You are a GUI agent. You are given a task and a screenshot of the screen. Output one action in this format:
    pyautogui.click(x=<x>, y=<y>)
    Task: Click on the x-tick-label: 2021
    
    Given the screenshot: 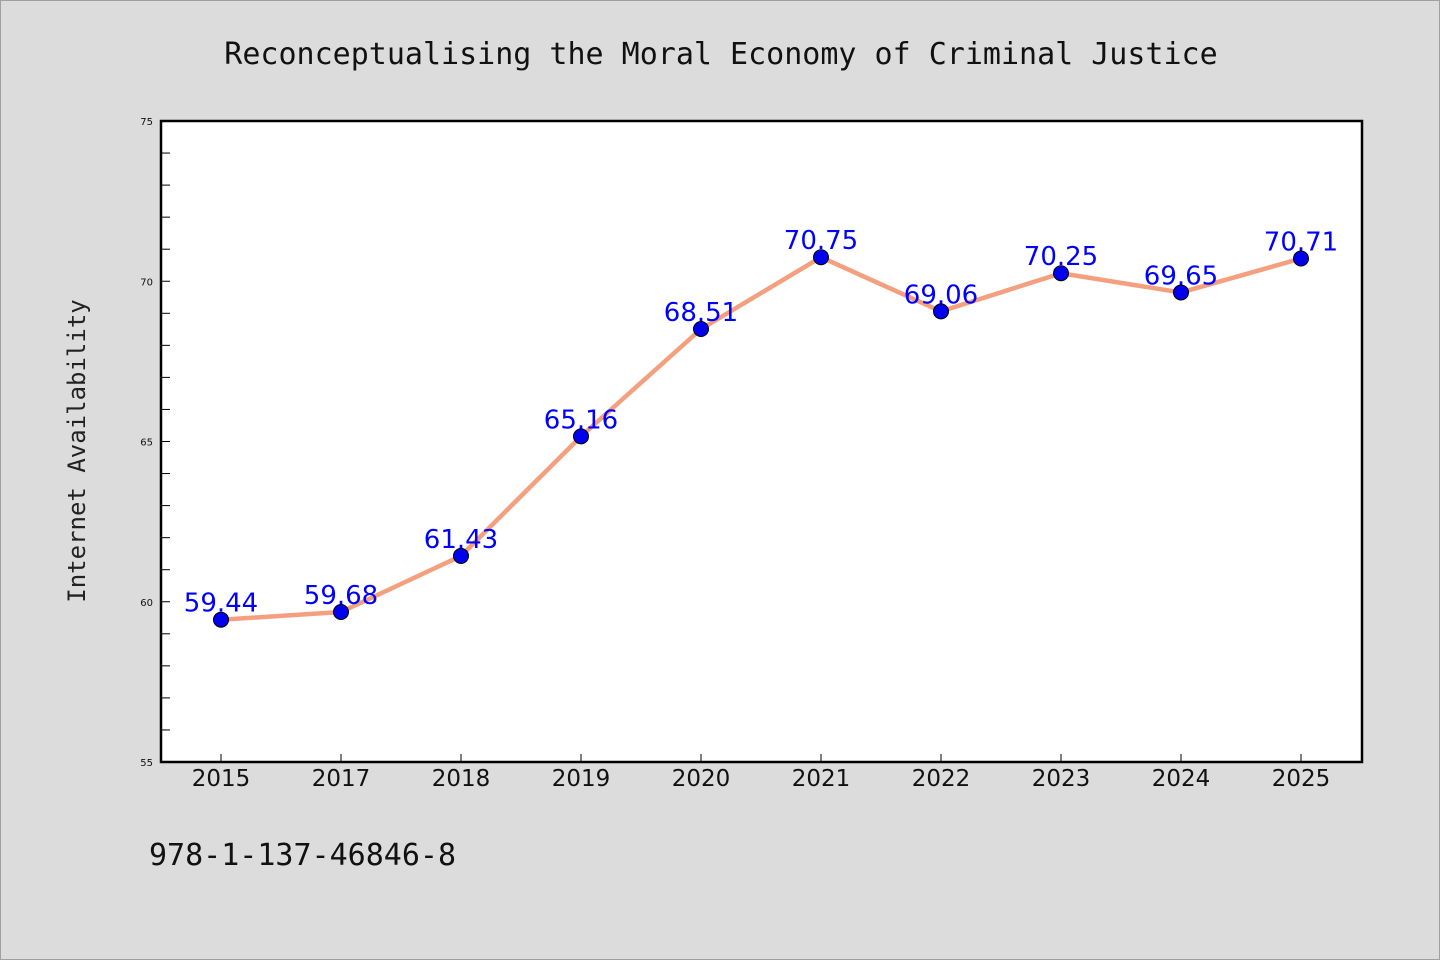 What is the action you would take?
    pyautogui.click(x=821, y=779)
    